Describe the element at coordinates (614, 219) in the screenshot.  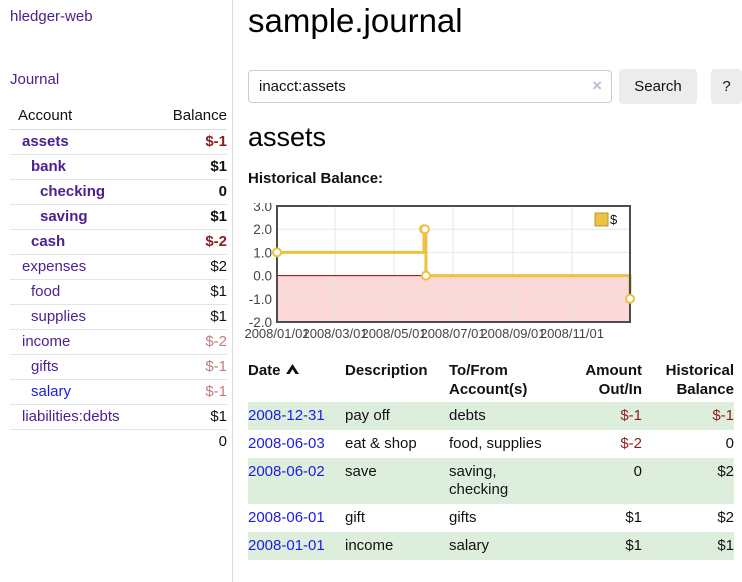
I see `legend-label: $` at that location.